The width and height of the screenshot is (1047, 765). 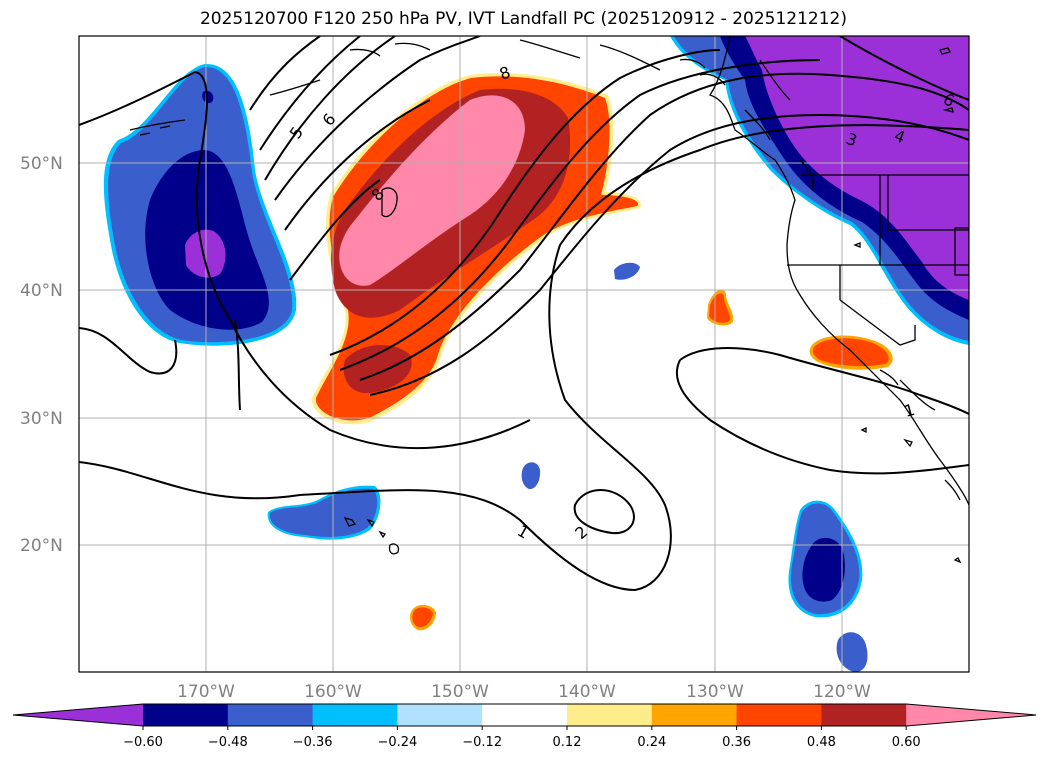 I want to click on lon-tick-label: 150°W, so click(x=460, y=692).